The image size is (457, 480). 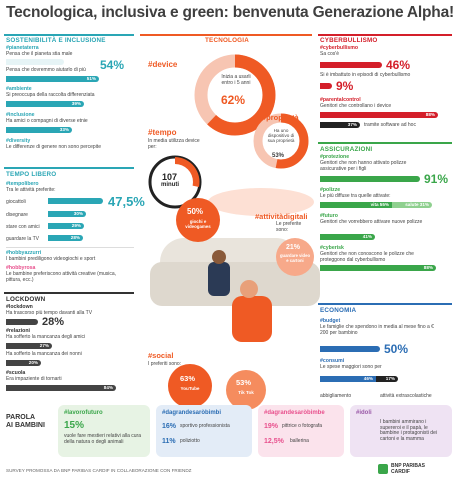 I want to click on tag-idoli: #idoli, so click(x=364, y=413).